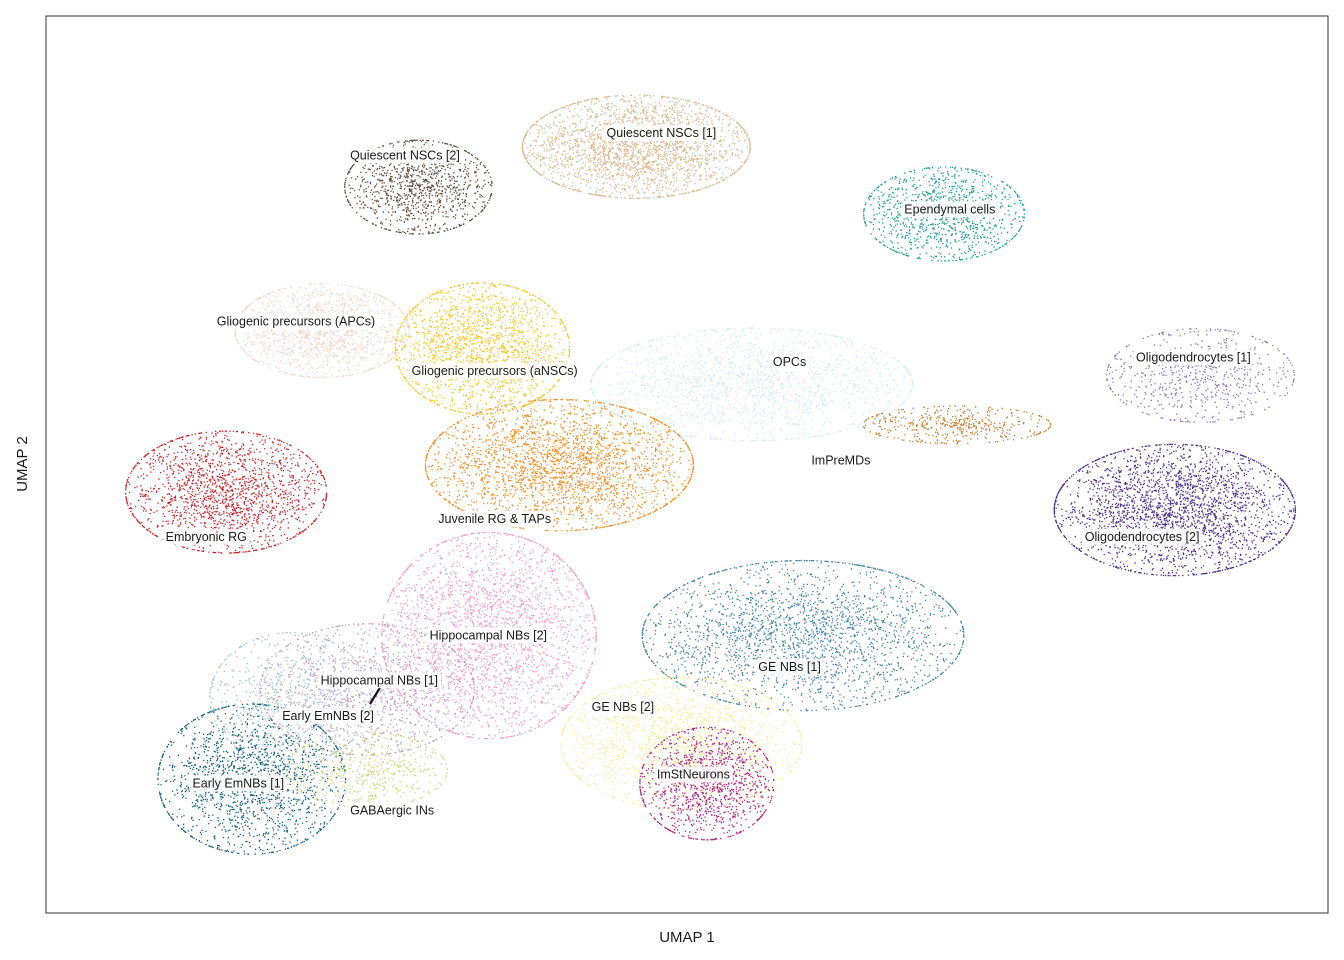 This screenshot has width=1344, height=960. I want to click on cluster-label-text: GE NBs [1], so click(789, 667).